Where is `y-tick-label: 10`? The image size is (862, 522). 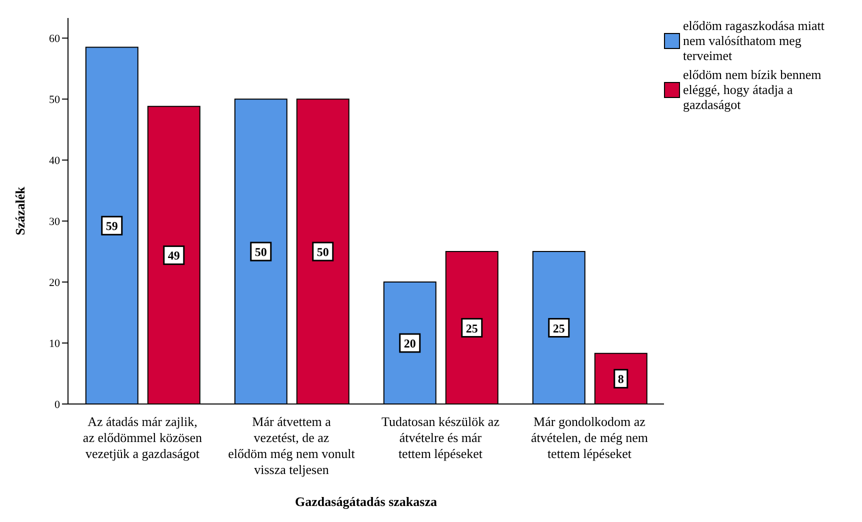 y-tick-label: 10 is located at coordinates (54, 344).